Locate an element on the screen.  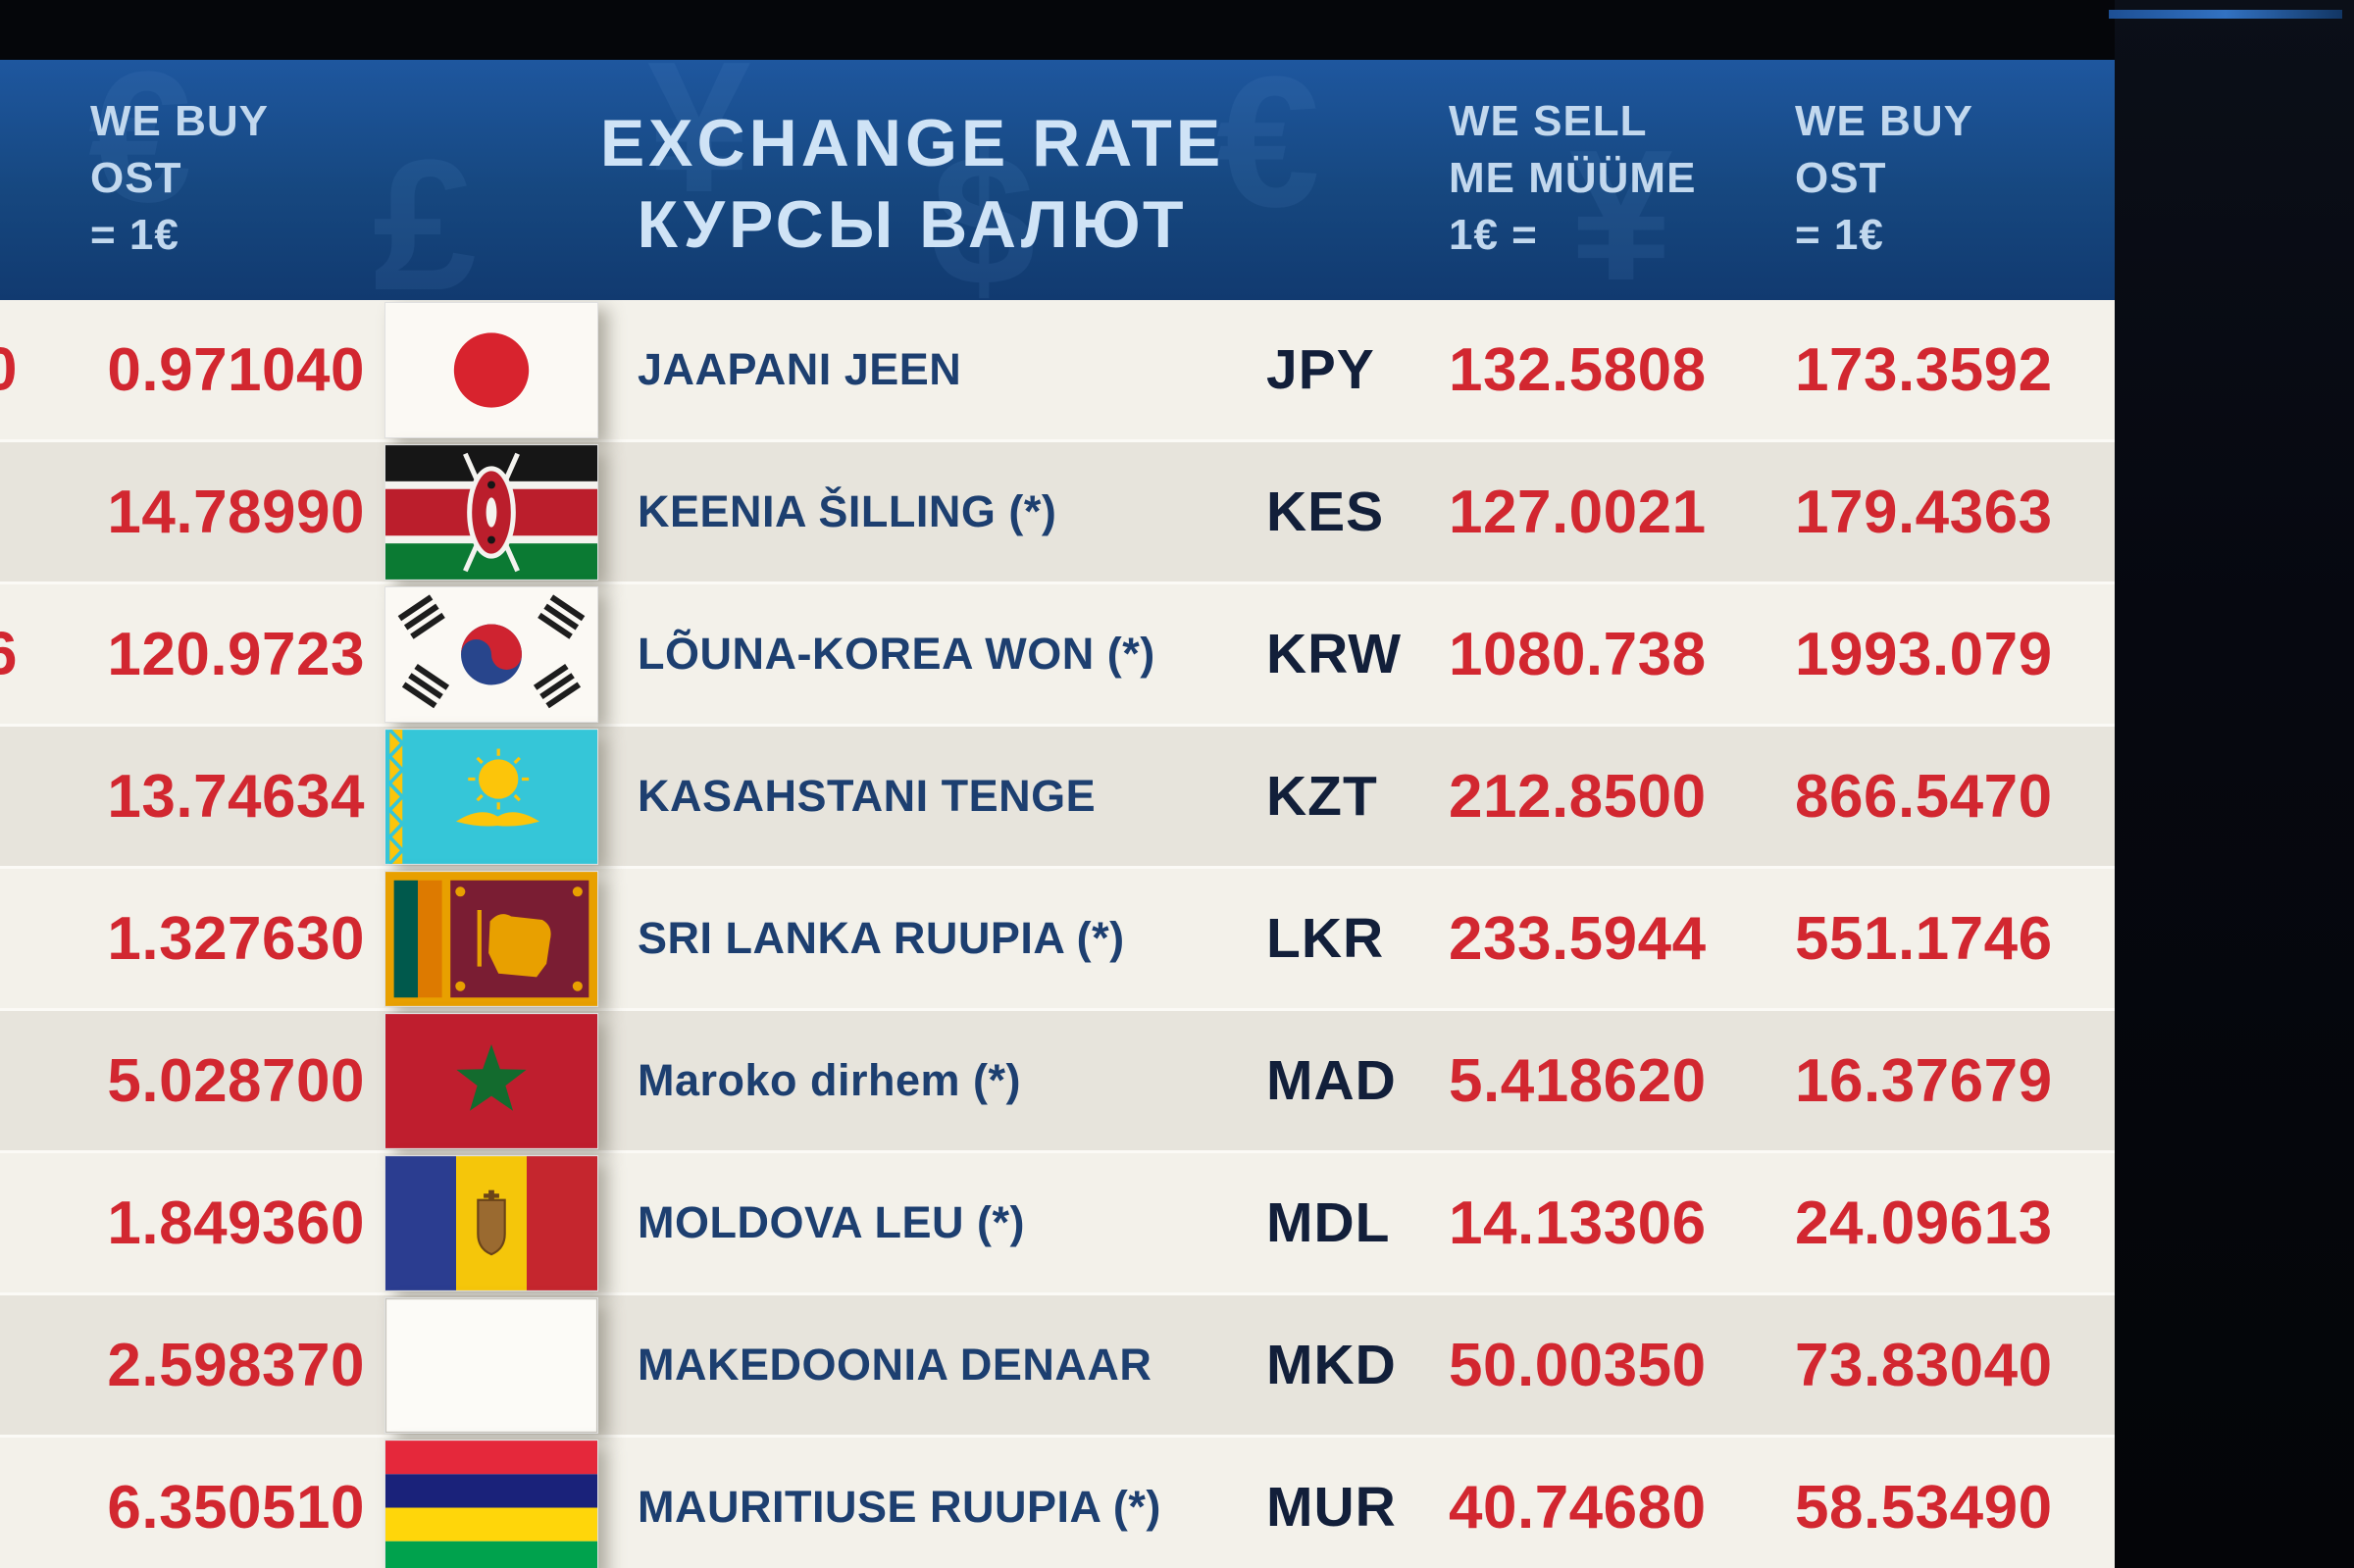
board-title-ru: КУРСЫ ВАЛЮТ is located at coordinates (913, 224).